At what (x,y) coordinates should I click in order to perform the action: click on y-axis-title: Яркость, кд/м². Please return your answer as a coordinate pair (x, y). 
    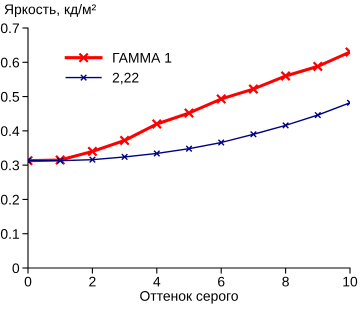
    Looking at the image, I should click on (50, 10).